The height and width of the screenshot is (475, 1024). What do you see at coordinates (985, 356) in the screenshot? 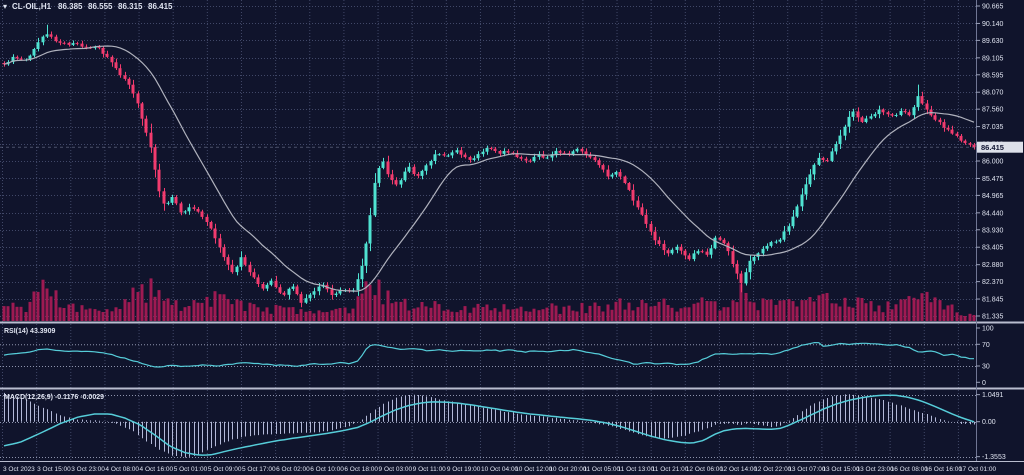
I see `rsi-axis: 100 70 30 0` at bounding box center [985, 356].